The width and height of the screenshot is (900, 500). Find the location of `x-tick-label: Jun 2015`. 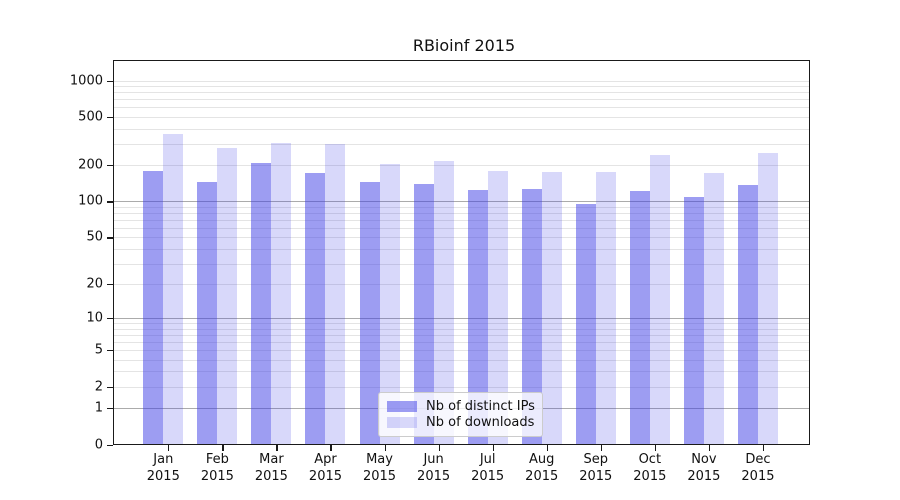

x-tick-label: Jun 2015 is located at coordinates (434, 468).